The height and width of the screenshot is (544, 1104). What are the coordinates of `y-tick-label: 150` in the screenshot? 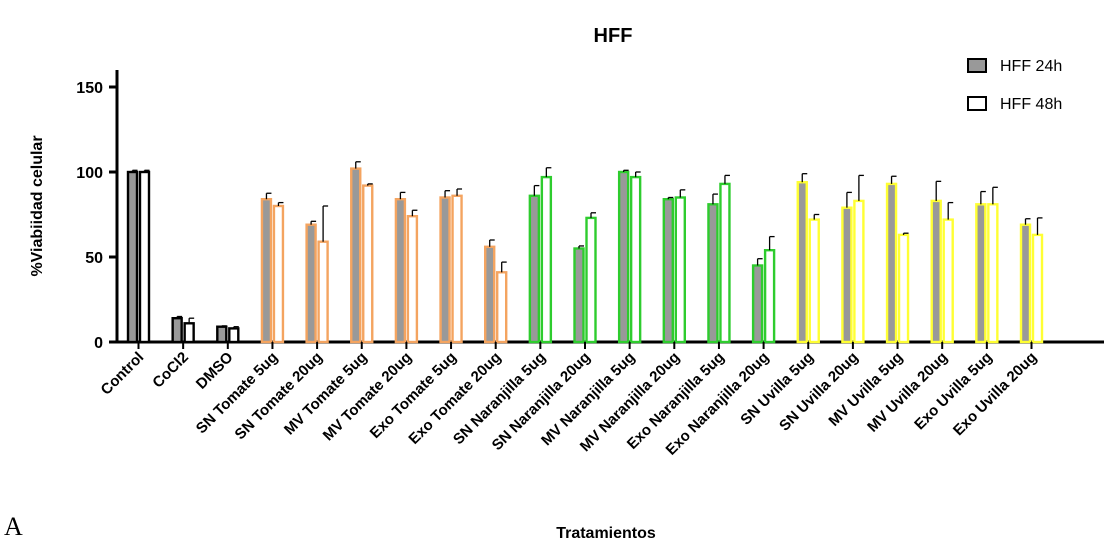 It's located at (89, 88).